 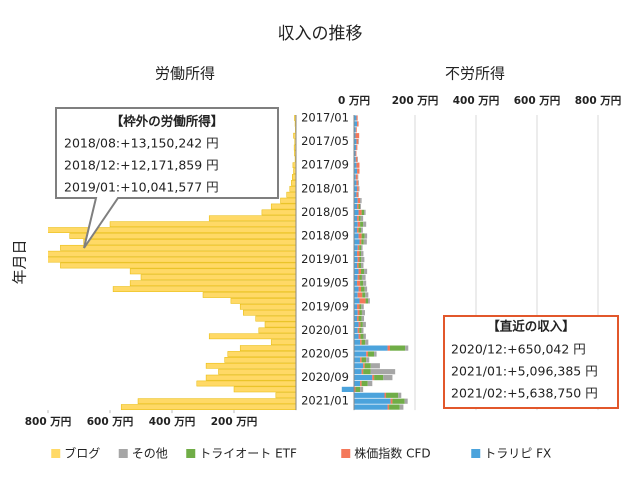 What do you see at coordinates (325, 354) in the screenshot?
I see `y-tick-label: 2020/05` at bounding box center [325, 354].